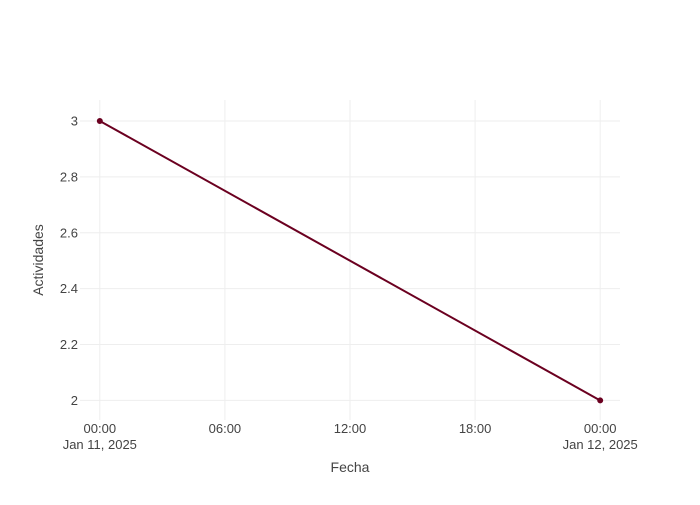  I want to click on x-tick-label: 12:00, so click(350, 428).